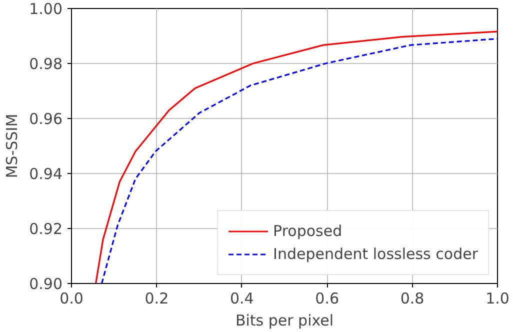 This screenshot has width=513, height=332. What do you see at coordinates (46, 9) in the screenshot?
I see `y-tick-label: 1.00` at bounding box center [46, 9].